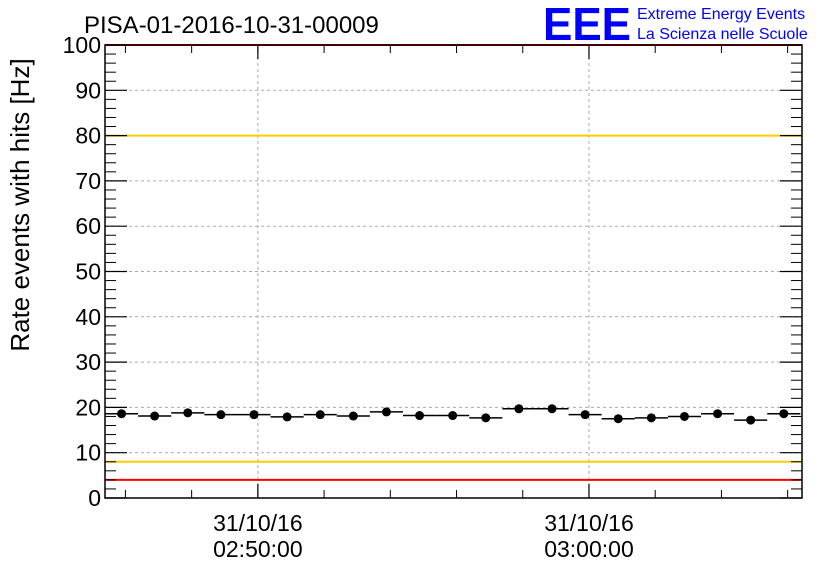 The image size is (836, 572). Describe the element at coordinates (88, 226) in the screenshot. I see `y-tick-label: 60` at that location.